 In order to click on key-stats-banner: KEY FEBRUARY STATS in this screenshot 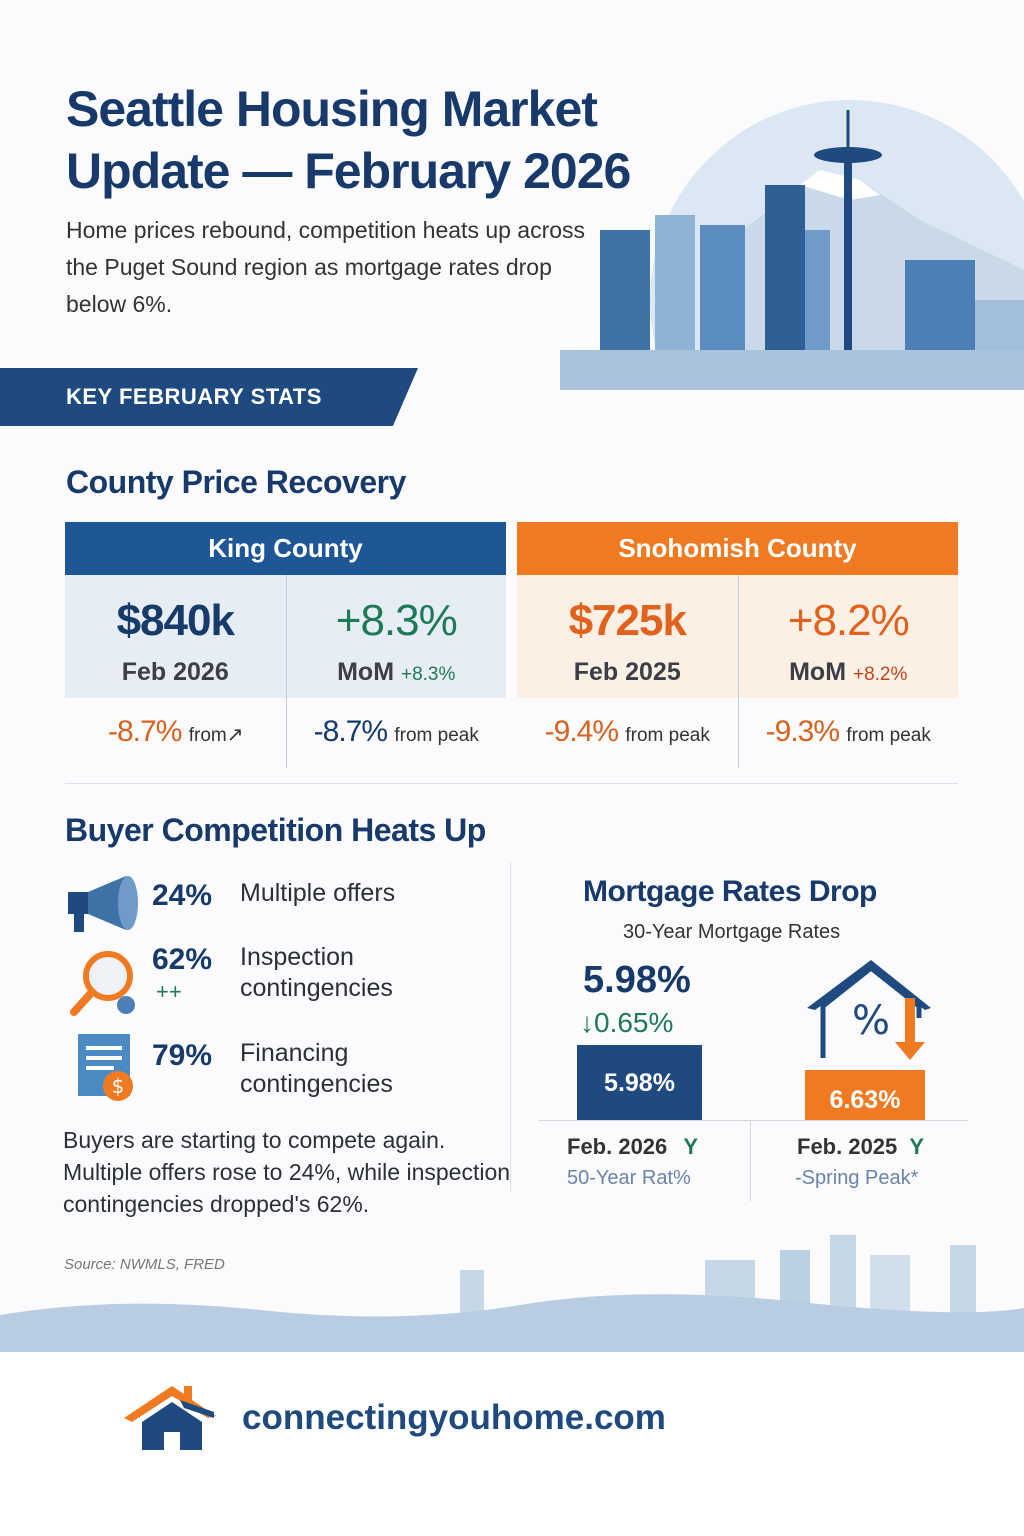, I will do `click(209, 397)`.